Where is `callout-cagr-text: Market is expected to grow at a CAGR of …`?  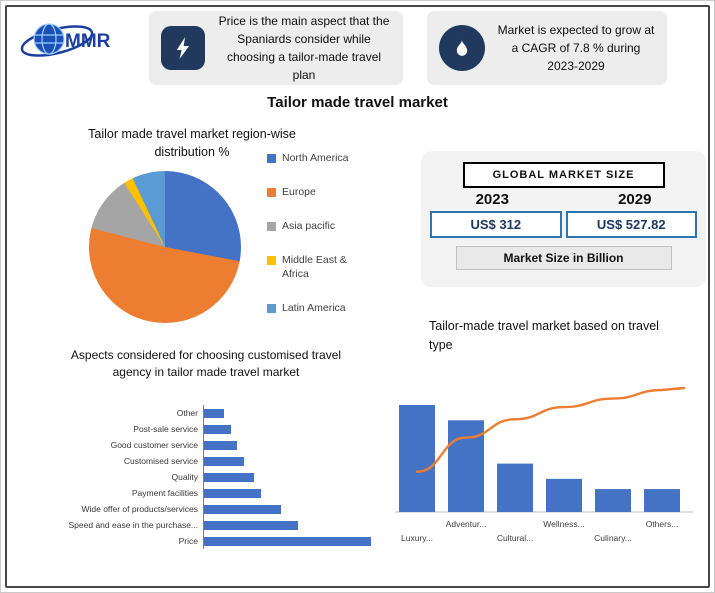 callout-cagr-text: Market is expected to grow at a CAGR of … is located at coordinates (576, 48).